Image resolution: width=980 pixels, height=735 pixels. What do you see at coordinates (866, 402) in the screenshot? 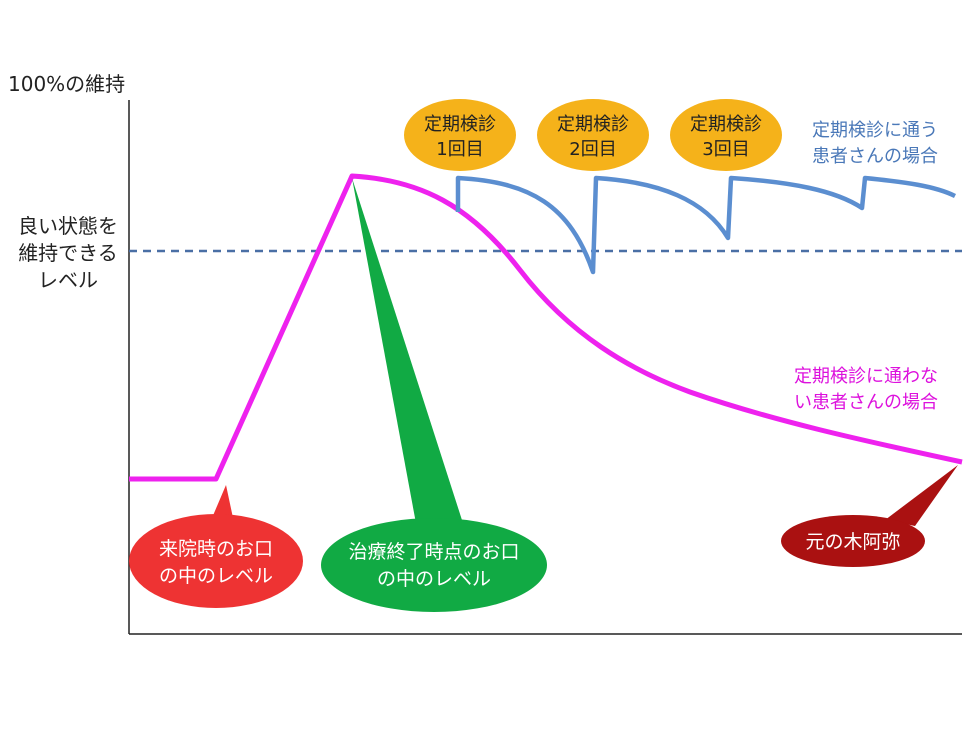
I see `without-checkups-label-line-2: い患者さんの場合` at bounding box center [866, 402].